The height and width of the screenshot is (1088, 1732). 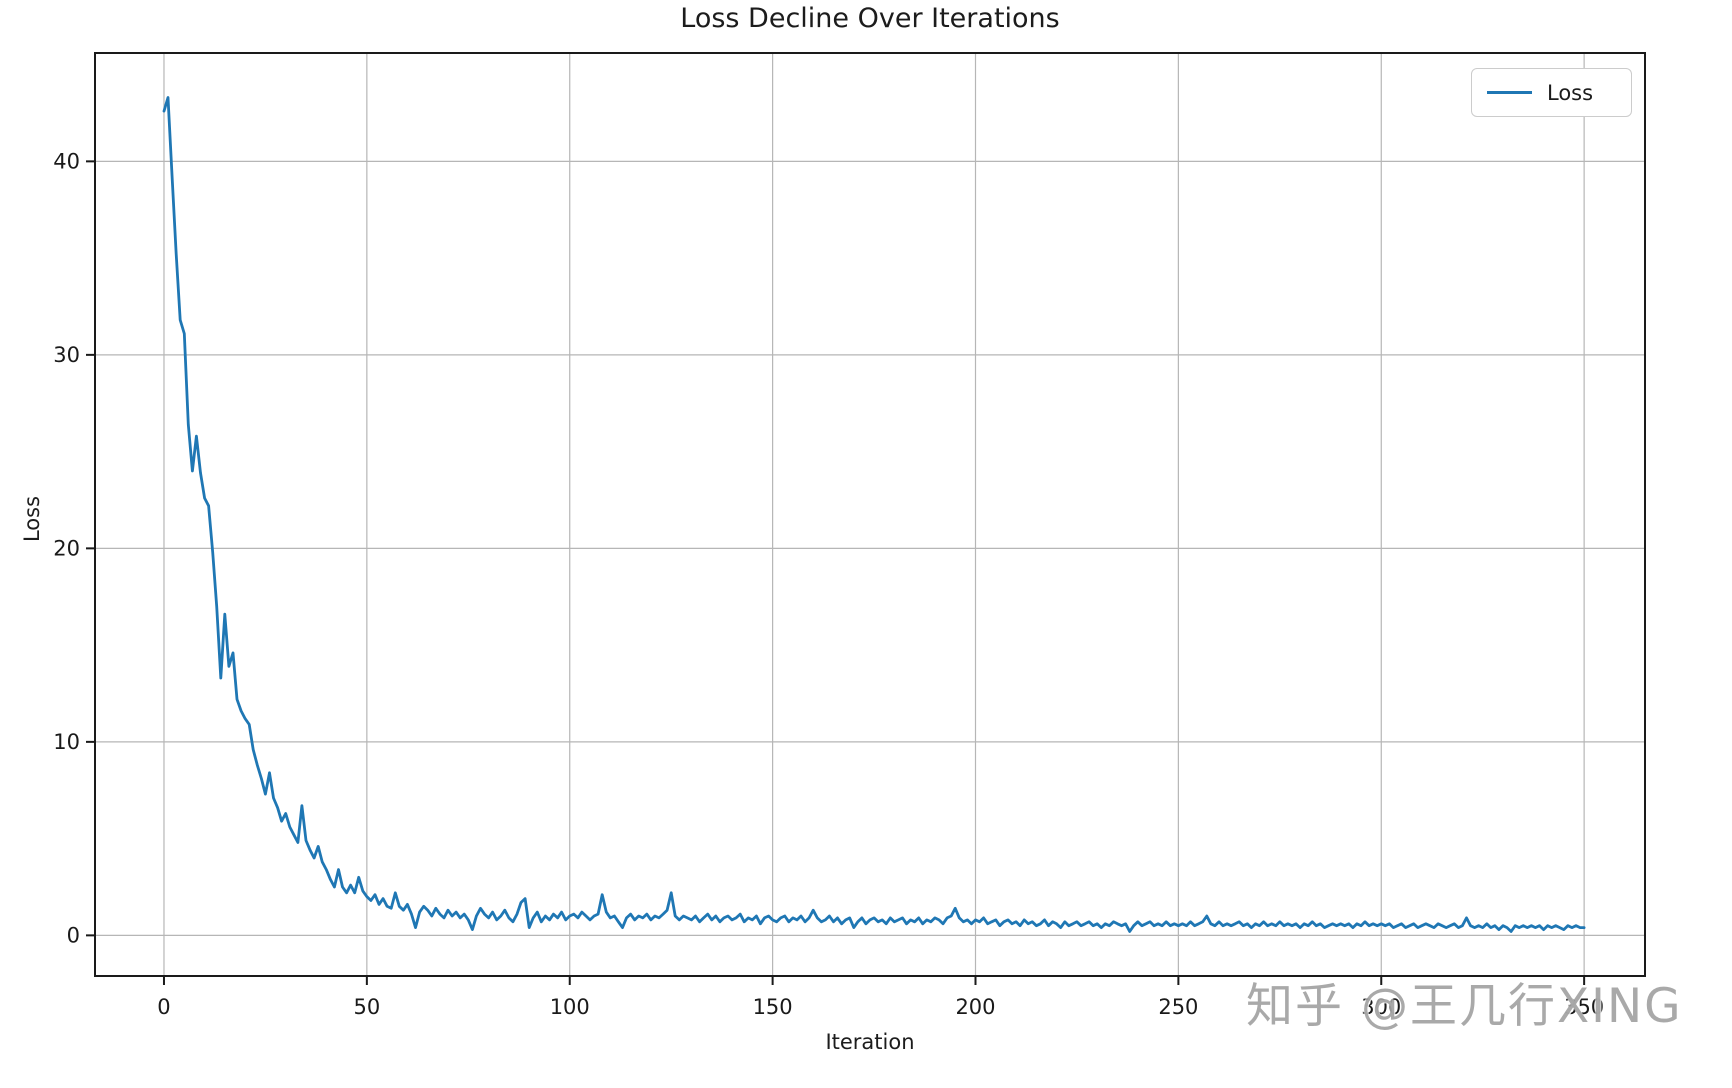 What do you see at coordinates (163, 1007) in the screenshot?
I see `x-tick-label: 0` at bounding box center [163, 1007].